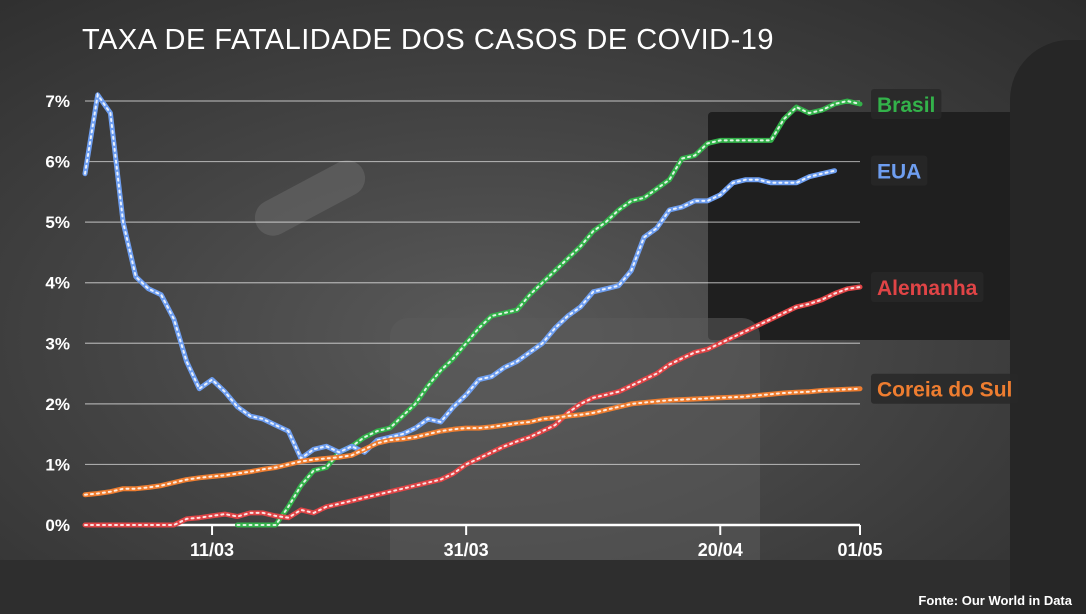 The width and height of the screenshot is (1086, 614). I want to click on y-tick-label: 1%, so click(57, 464).